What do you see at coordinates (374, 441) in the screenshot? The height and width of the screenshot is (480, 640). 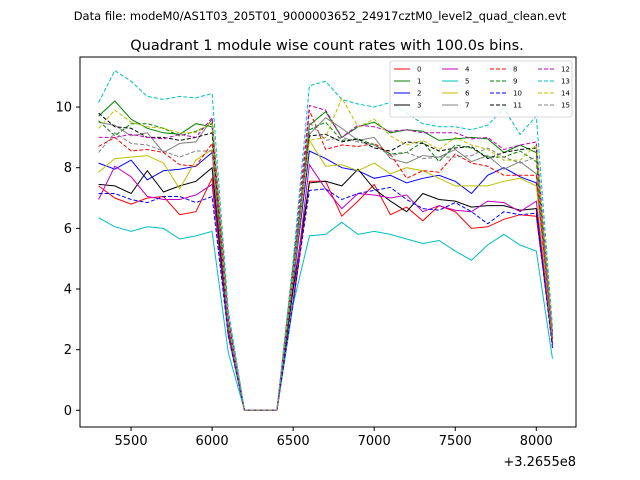 I see `x-tick-label: 7000` at bounding box center [374, 441].